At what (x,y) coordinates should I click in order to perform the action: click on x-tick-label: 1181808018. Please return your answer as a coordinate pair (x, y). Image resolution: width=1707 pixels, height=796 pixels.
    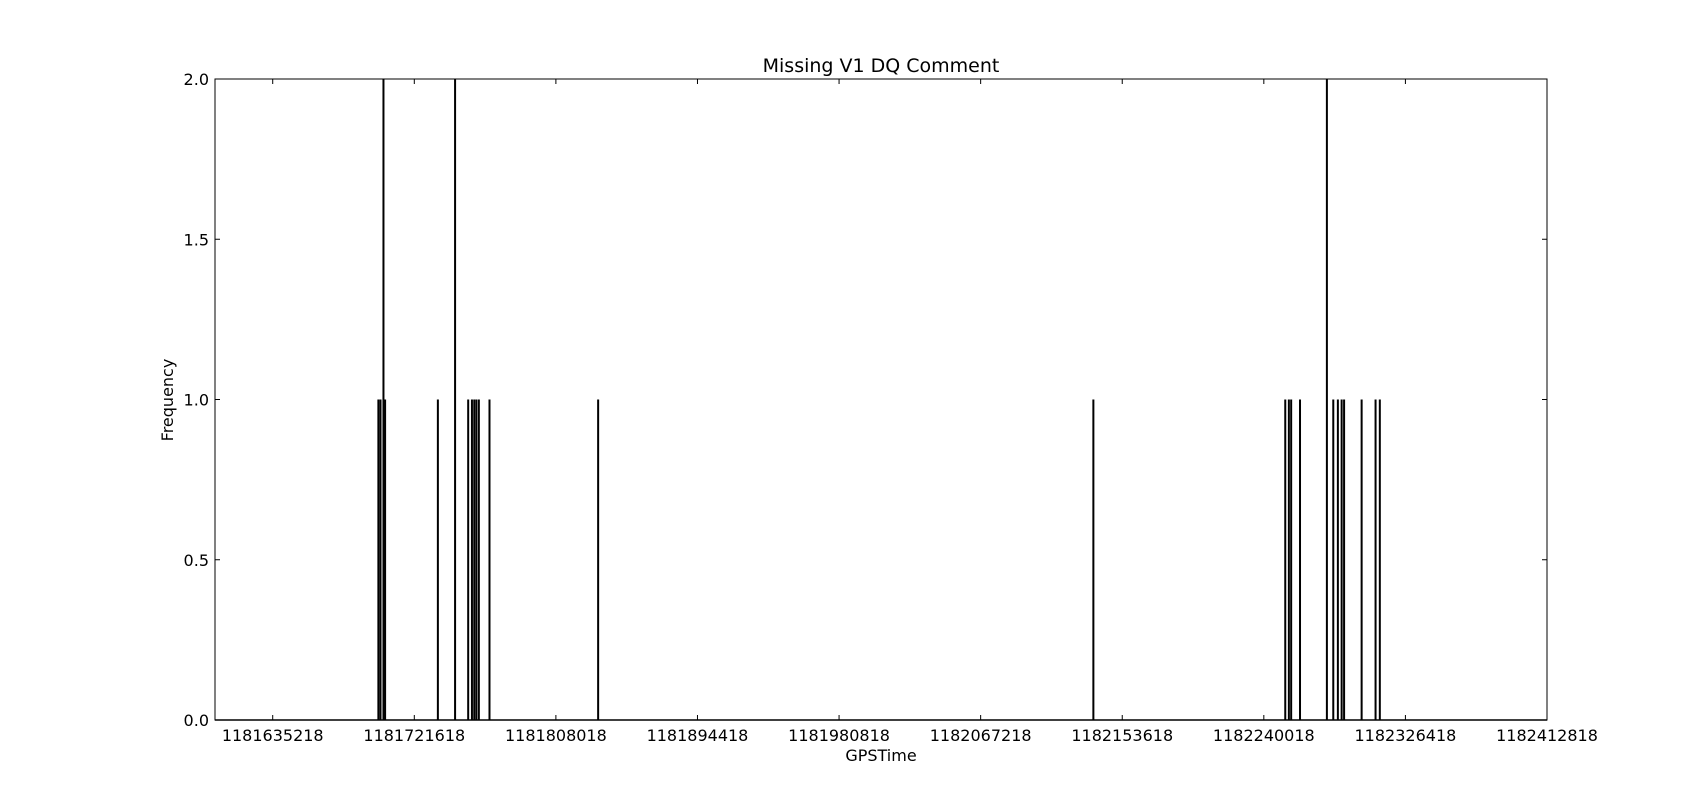
    Looking at the image, I should click on (556, 735).